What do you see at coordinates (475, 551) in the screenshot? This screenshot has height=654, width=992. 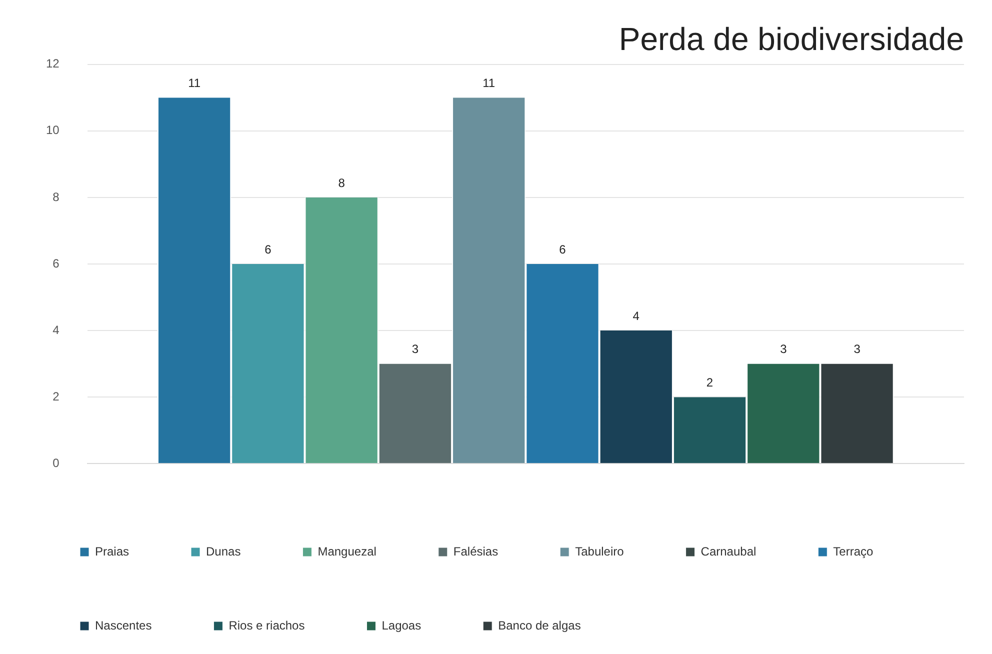 I see `legend-label: Falésias` at bounding box center [475, 551].